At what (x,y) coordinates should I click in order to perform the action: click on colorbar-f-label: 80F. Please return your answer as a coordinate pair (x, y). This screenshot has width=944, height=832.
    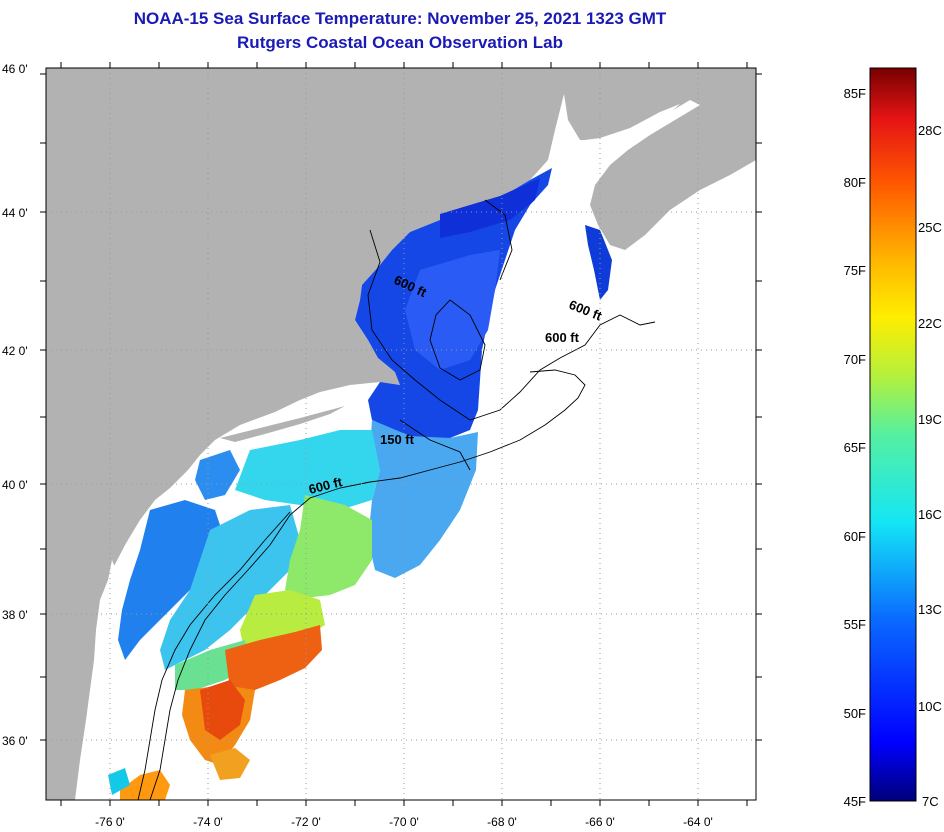
    Looking at the image, I should click on (855, 182).